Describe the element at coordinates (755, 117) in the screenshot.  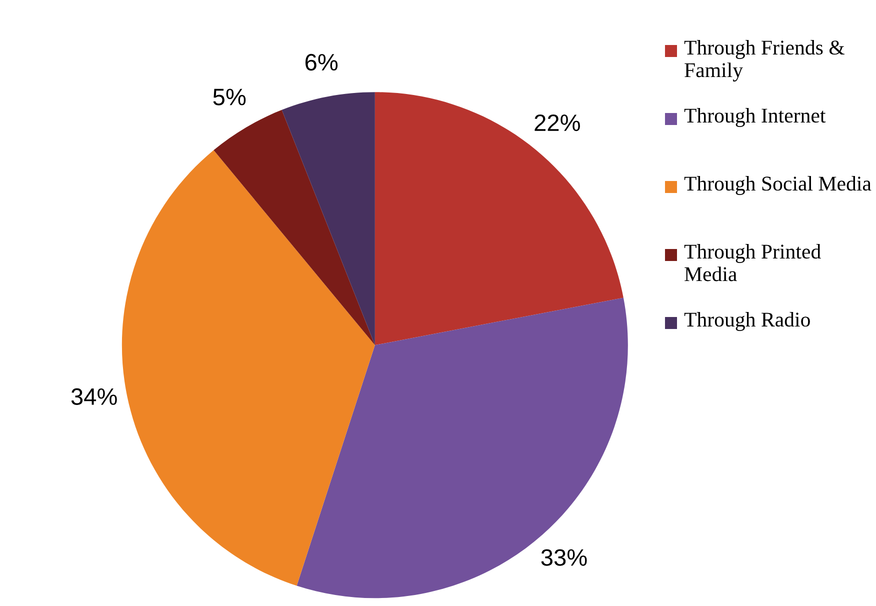
I see `legend-label: Through Internet` at that location.